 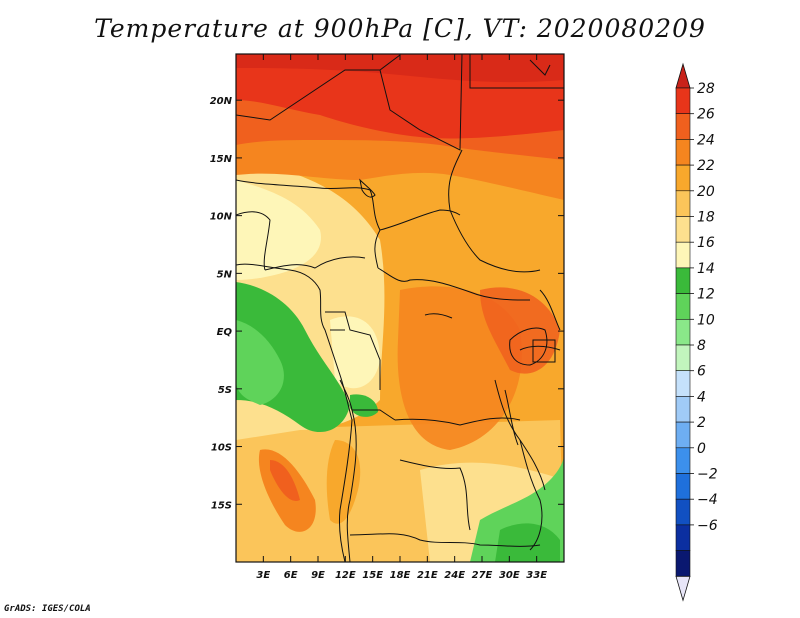 What do you see at coordinates (707, 500) in the screenshot?
I see `colorbar-label: −4` at bounding box center [707, 500].